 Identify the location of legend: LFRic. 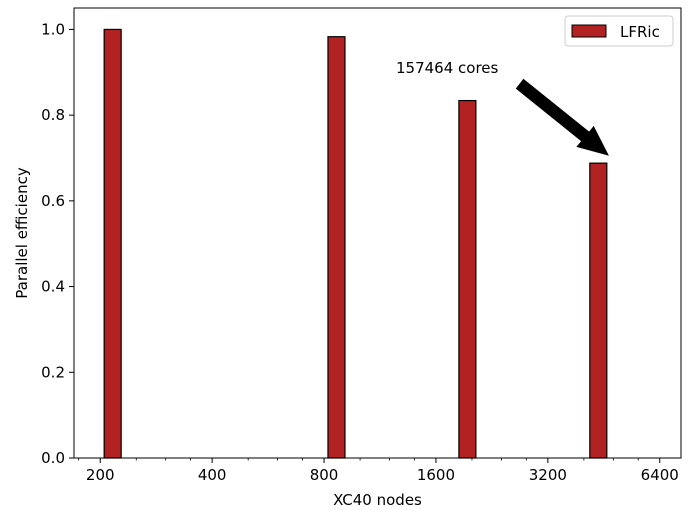
(619, 31).